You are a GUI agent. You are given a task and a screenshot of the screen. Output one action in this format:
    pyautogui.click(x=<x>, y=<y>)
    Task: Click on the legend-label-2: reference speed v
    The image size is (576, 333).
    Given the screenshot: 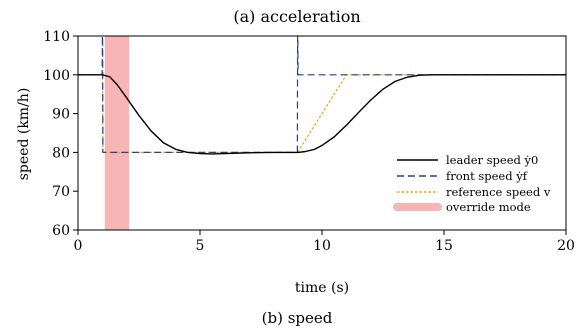 What is the action you would take?
    pyautogui.click(x=498, y=192)
    